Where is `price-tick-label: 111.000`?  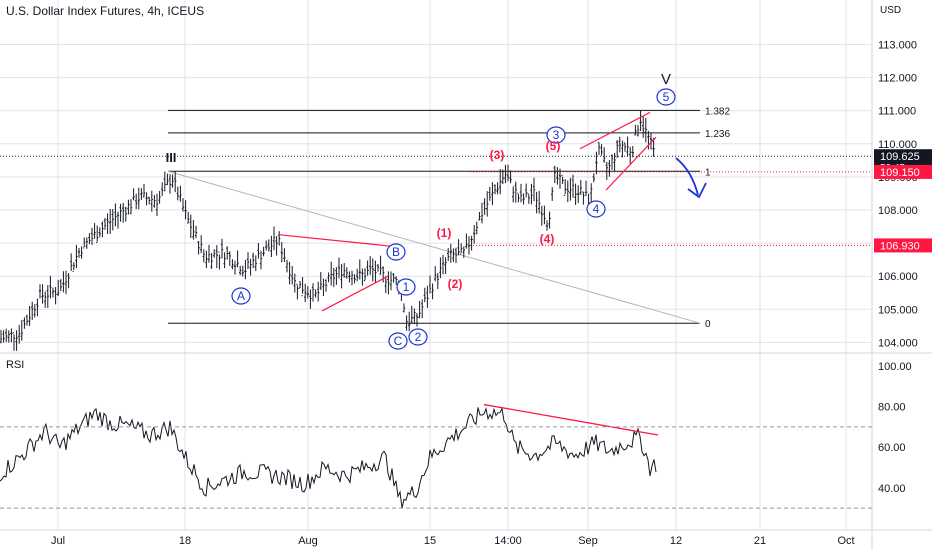
price-tick-label: 111.000 is located at coordinates (897, 112).